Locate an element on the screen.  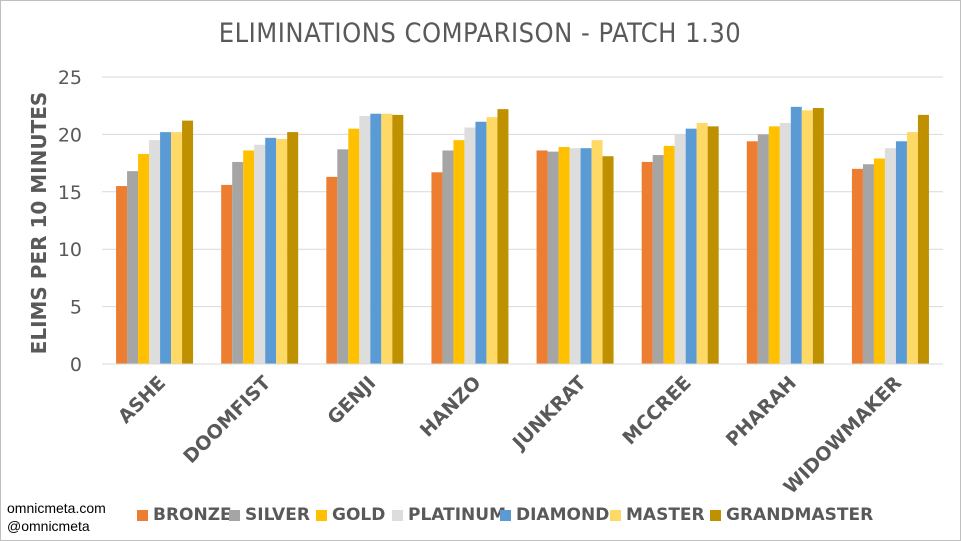
bar-gold-doomfist is located at coordinates (249, 257).